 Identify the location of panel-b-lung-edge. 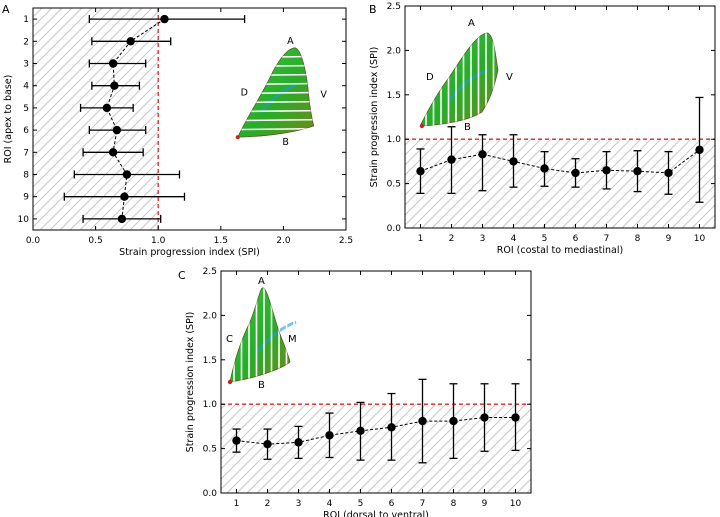
(459, 79).